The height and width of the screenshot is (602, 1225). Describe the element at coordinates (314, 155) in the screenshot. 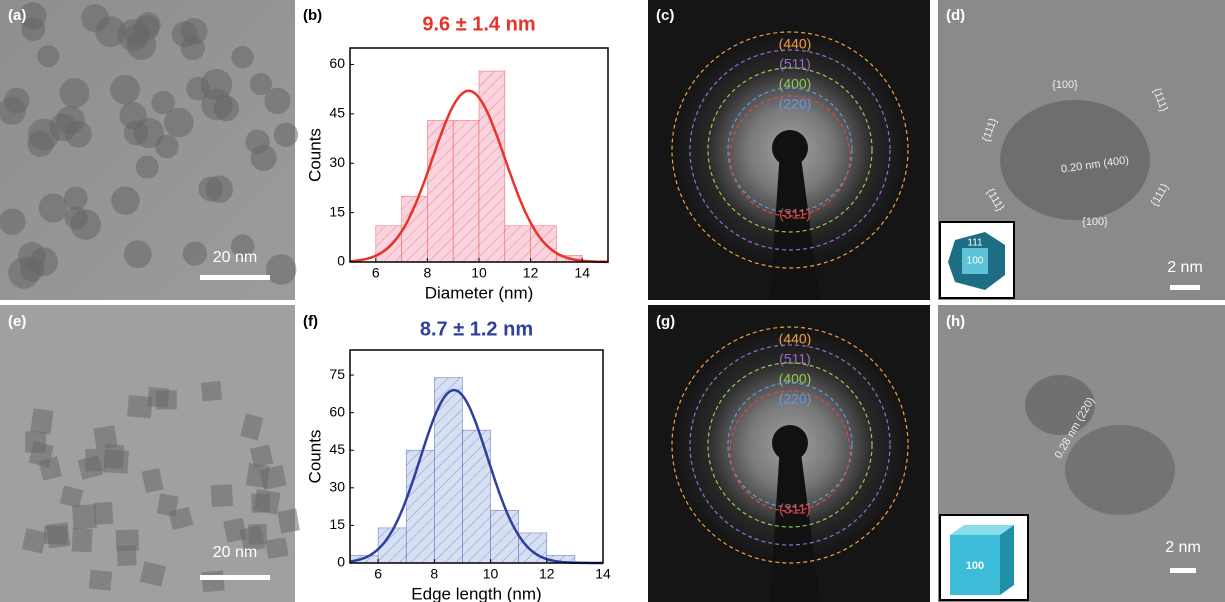

I see `y-axis-label: Counts` at that location.